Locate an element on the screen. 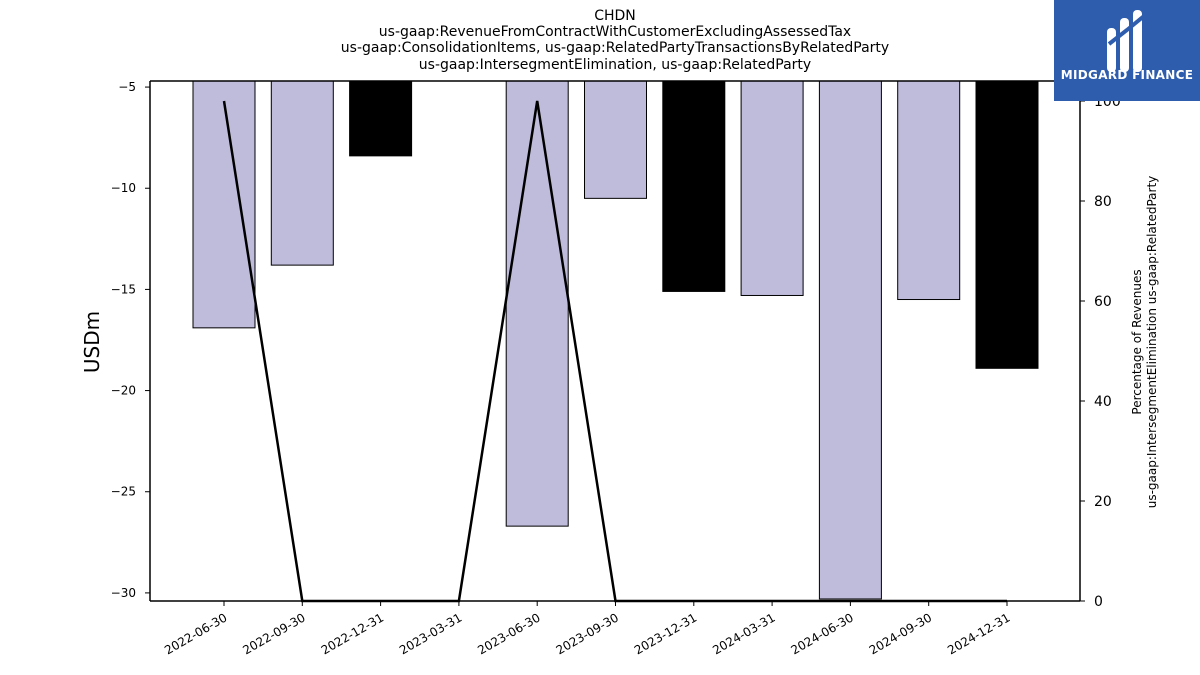 The image size is (1200, 675). x-tick-label: 2024-09-30 is located at coordinates (900, 633).